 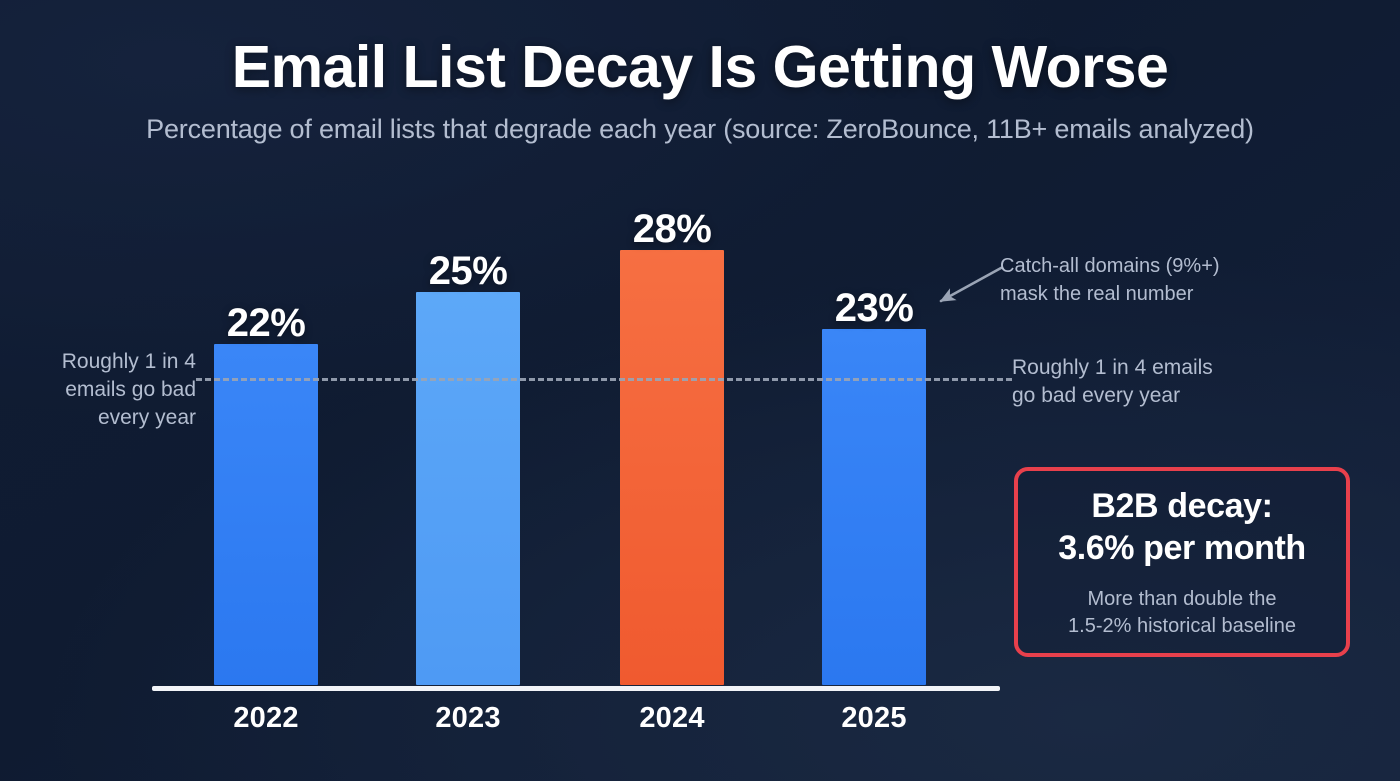 What do you see at coordinates (700, 67) in the screenshot?
I see `page-title: Email List Decay Is Getting Worse` at bounding box center [700, 67].